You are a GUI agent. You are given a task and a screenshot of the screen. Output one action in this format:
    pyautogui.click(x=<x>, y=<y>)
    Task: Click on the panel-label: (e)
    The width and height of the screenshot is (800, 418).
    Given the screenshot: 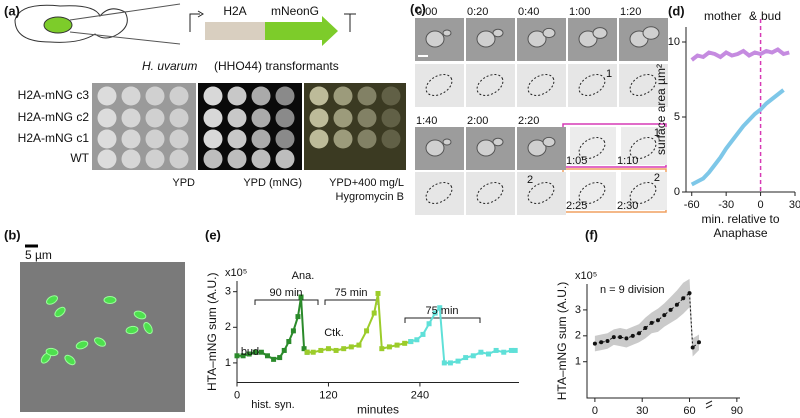 What is the action you would take?
    pyautogui.click(x=213, y=234)
    